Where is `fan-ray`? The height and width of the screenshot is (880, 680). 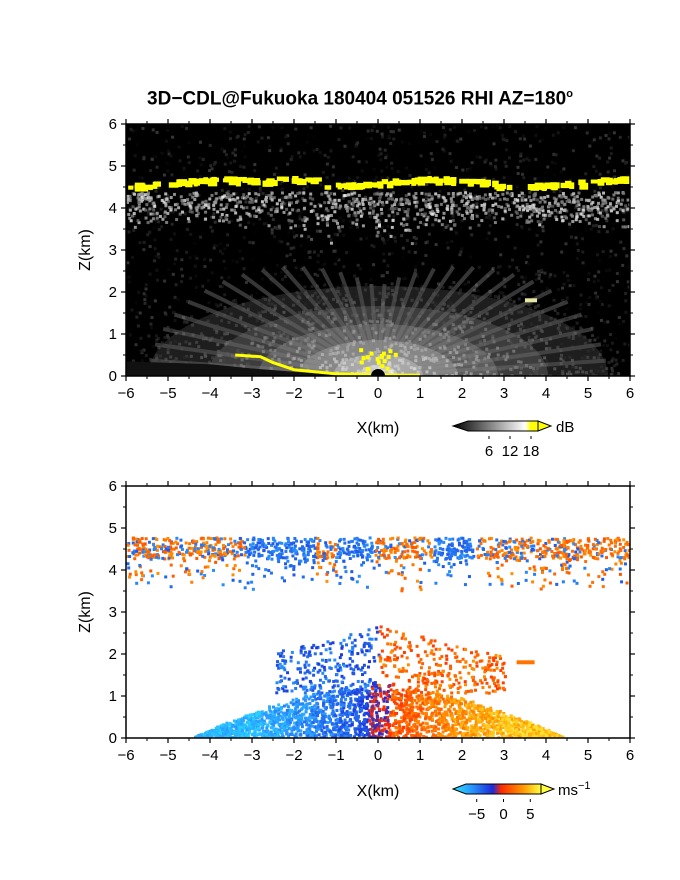
fan-ray is located at coordinates (397, 323).